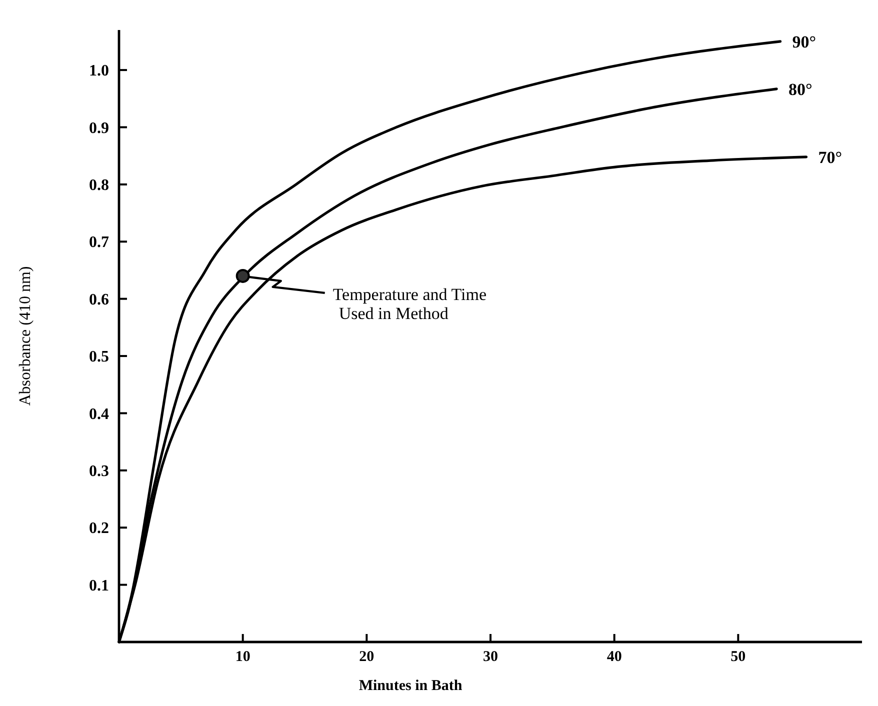 The image size is (878, 706). What do you see at coordinates (99, 357) in the screenshot?
I see `y-tick-label: 0.5` at bounding box center [99, 357].